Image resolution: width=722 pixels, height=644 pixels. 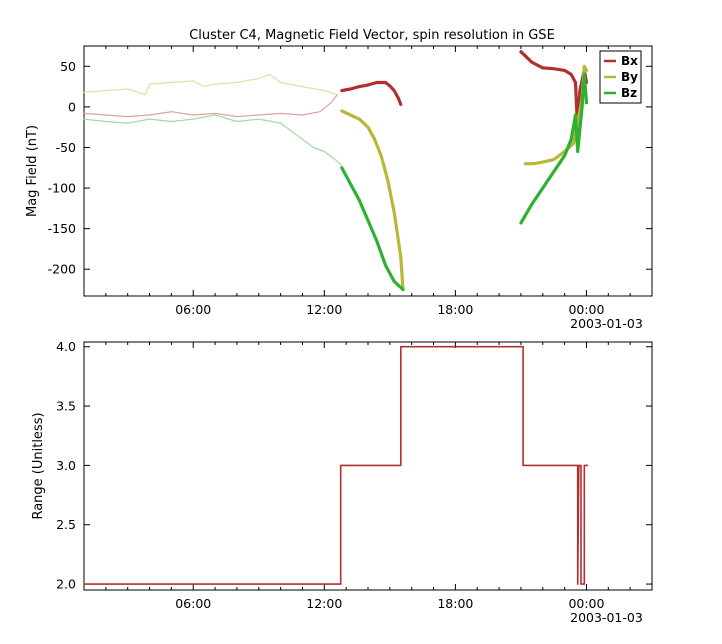 What do you see at coordinates (66, 524) in the screenshot?
I see `y-tick-label: 2.5` at bounding box center [66, 524].